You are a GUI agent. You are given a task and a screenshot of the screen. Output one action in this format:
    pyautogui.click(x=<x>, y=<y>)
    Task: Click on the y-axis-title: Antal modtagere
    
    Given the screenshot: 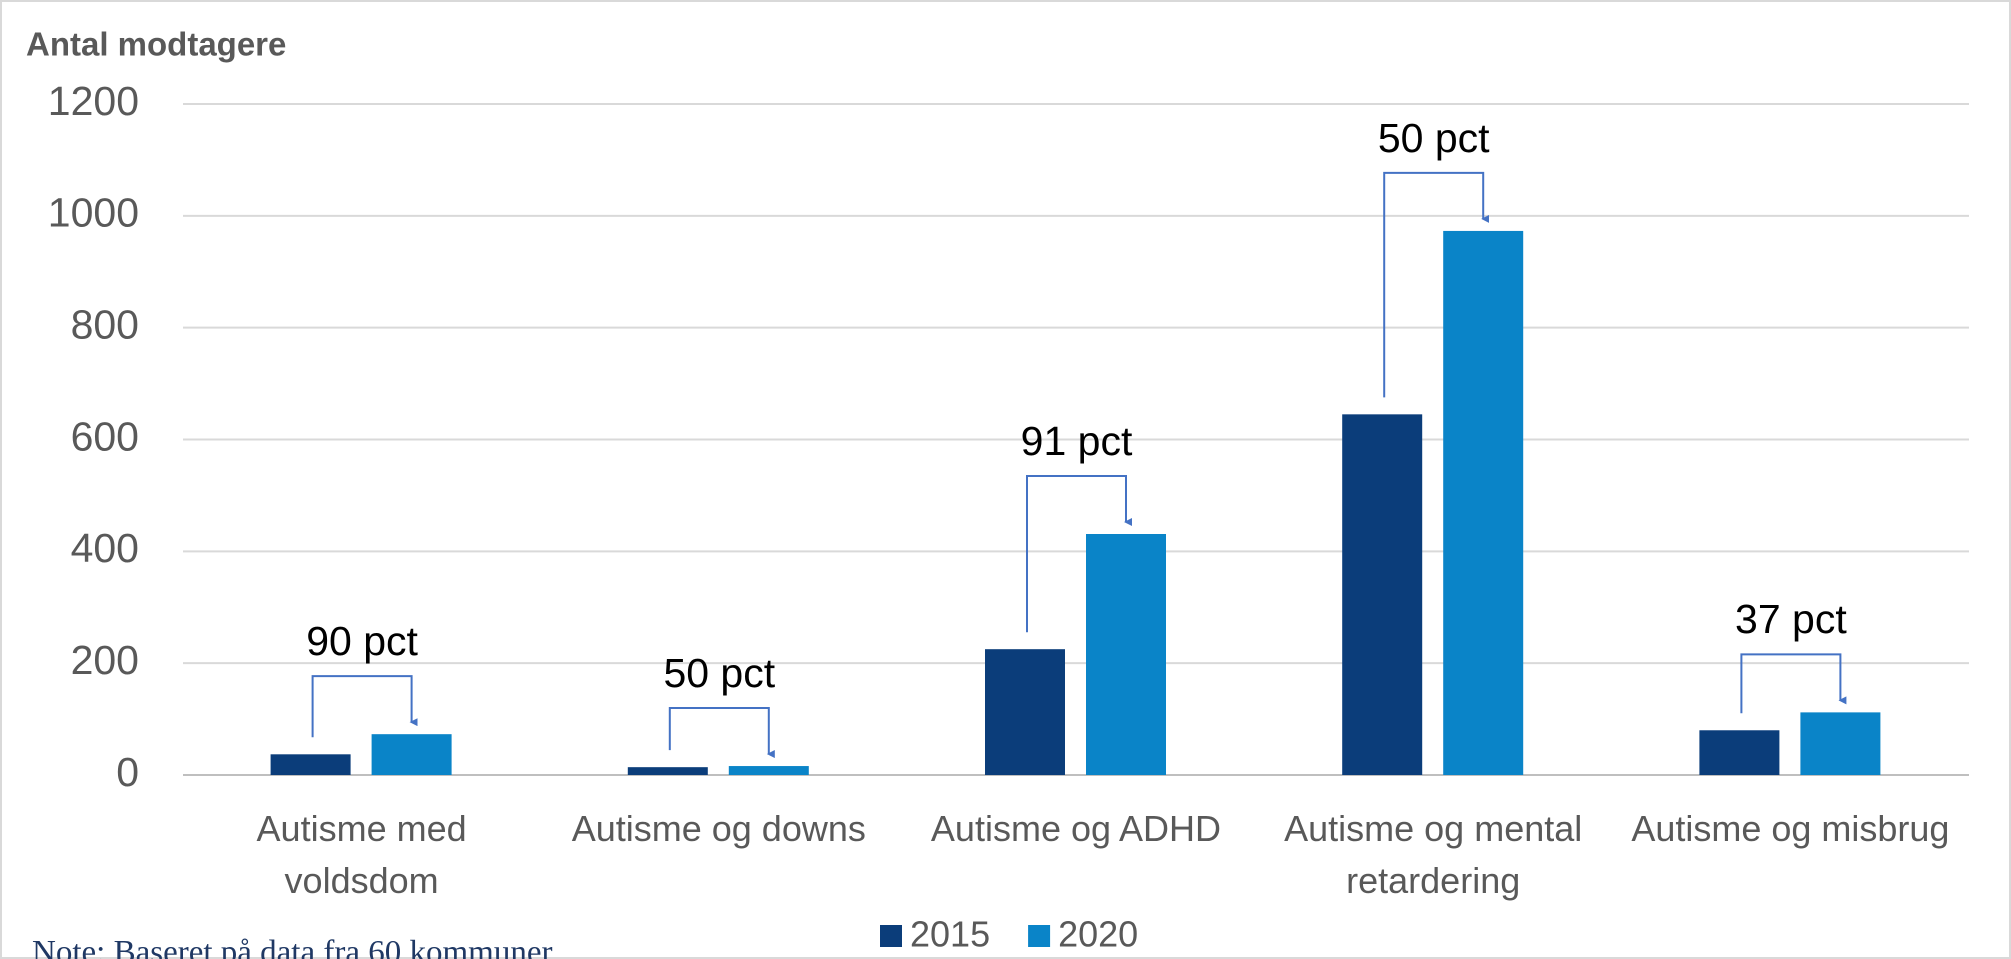 What is the action you would take?
    pyautogui.click(x=156, y=44)
    